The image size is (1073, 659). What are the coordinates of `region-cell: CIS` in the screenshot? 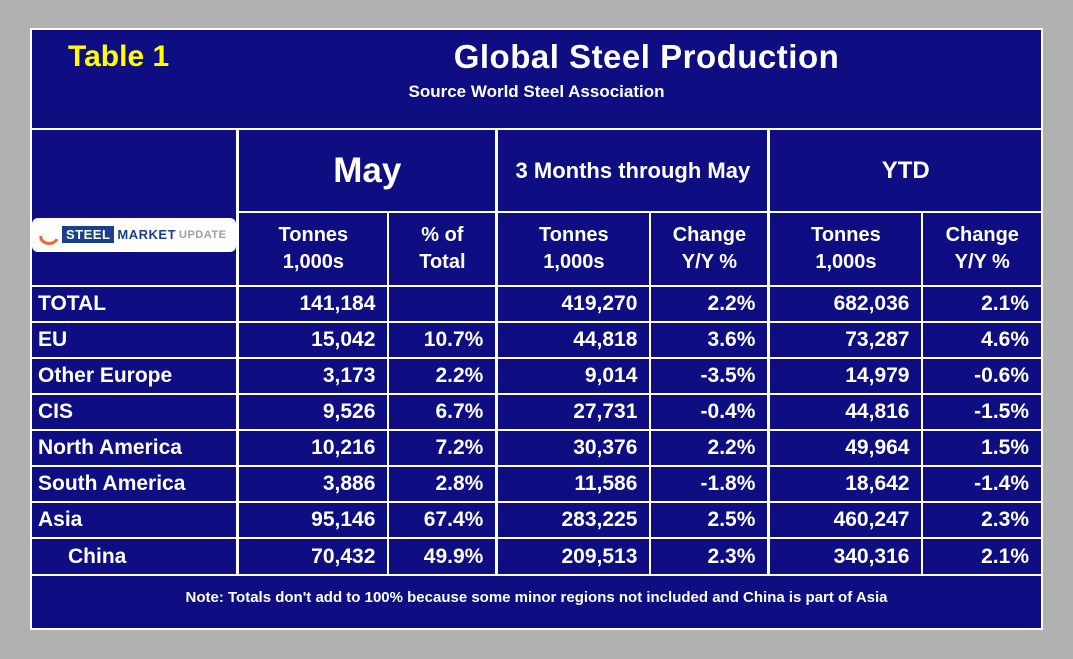 It's located at (135, 412).